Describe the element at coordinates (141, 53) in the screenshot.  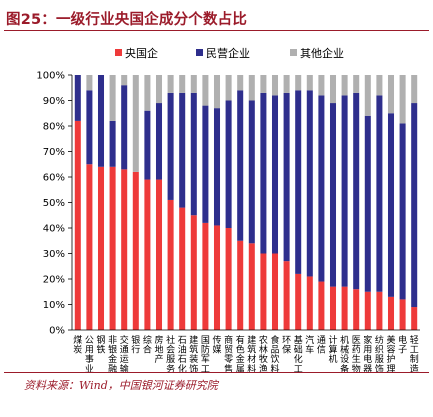
I see `legend-label: 央国企` at that location.